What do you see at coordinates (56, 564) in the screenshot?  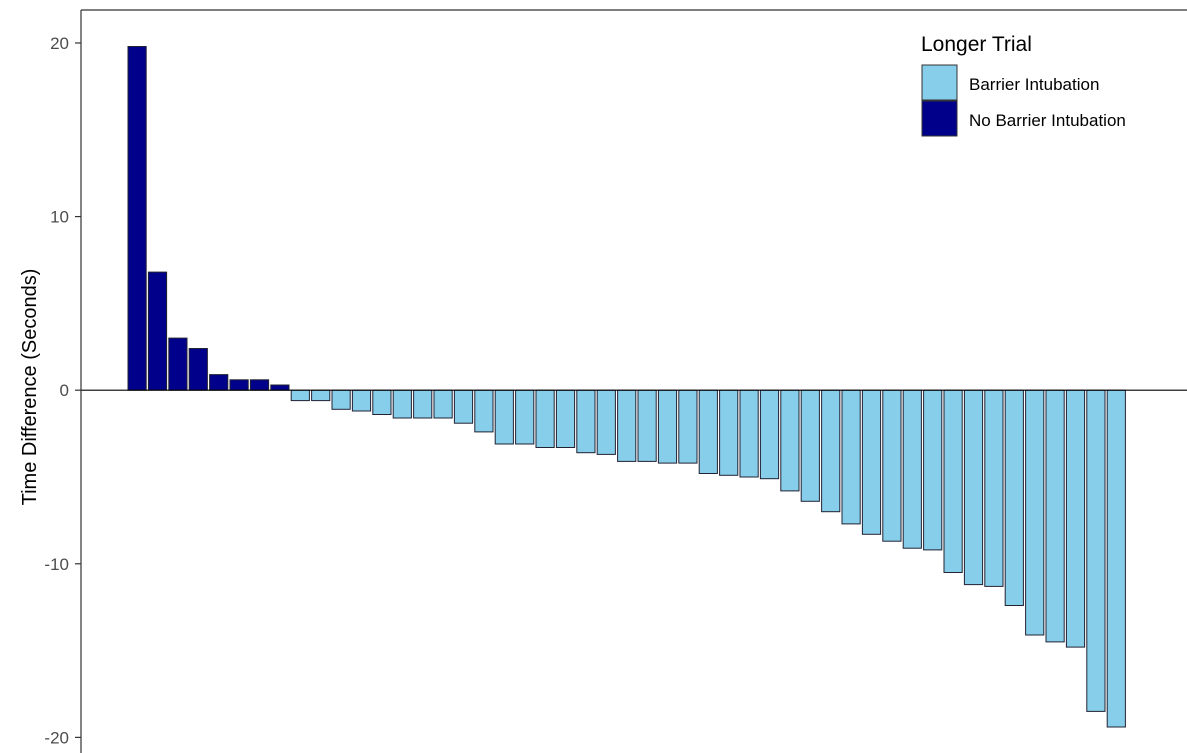 I see `y-tick-label: -10` at bounding box center [56, 564].